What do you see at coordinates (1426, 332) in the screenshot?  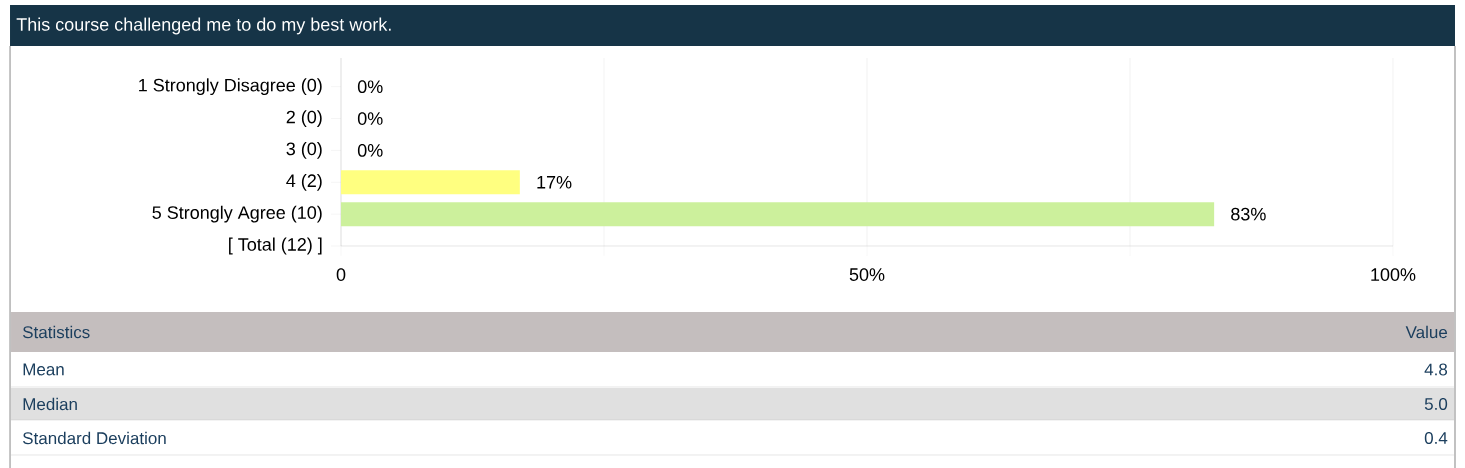 I see `text: Value` at bounding box center [1426, 332].